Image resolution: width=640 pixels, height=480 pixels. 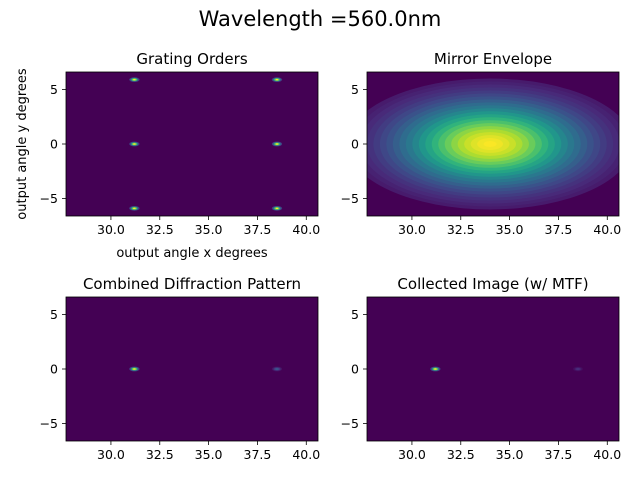 I want to click on subplot-title: Collected Image (w/ MTF), so click(x=492, y=284).